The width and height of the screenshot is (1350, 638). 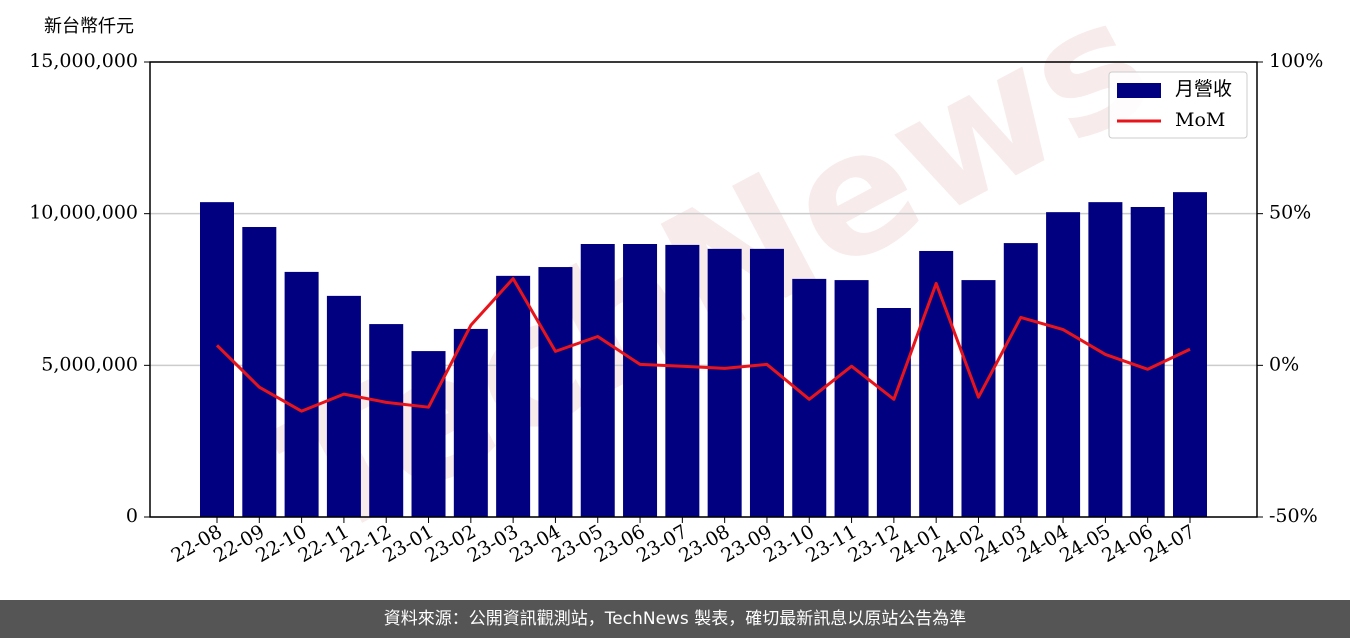 What do you see at coordinates (1200, 120) in the screenshot?
I see `legend-label: MoM` at bounding box center [1200, 120].